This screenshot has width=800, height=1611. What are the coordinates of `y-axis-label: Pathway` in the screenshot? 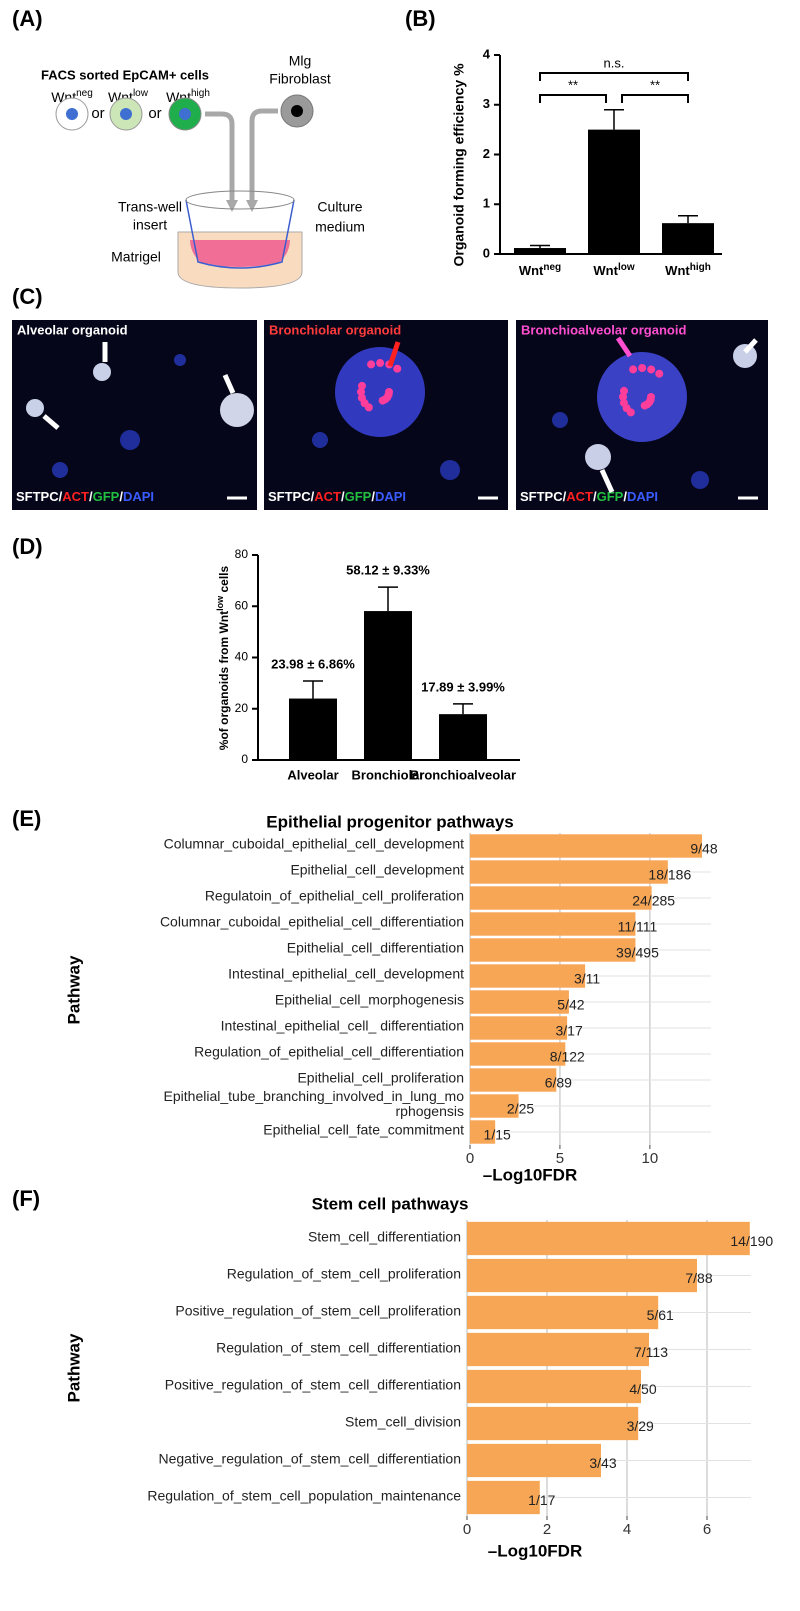 It's located at (73, 990).